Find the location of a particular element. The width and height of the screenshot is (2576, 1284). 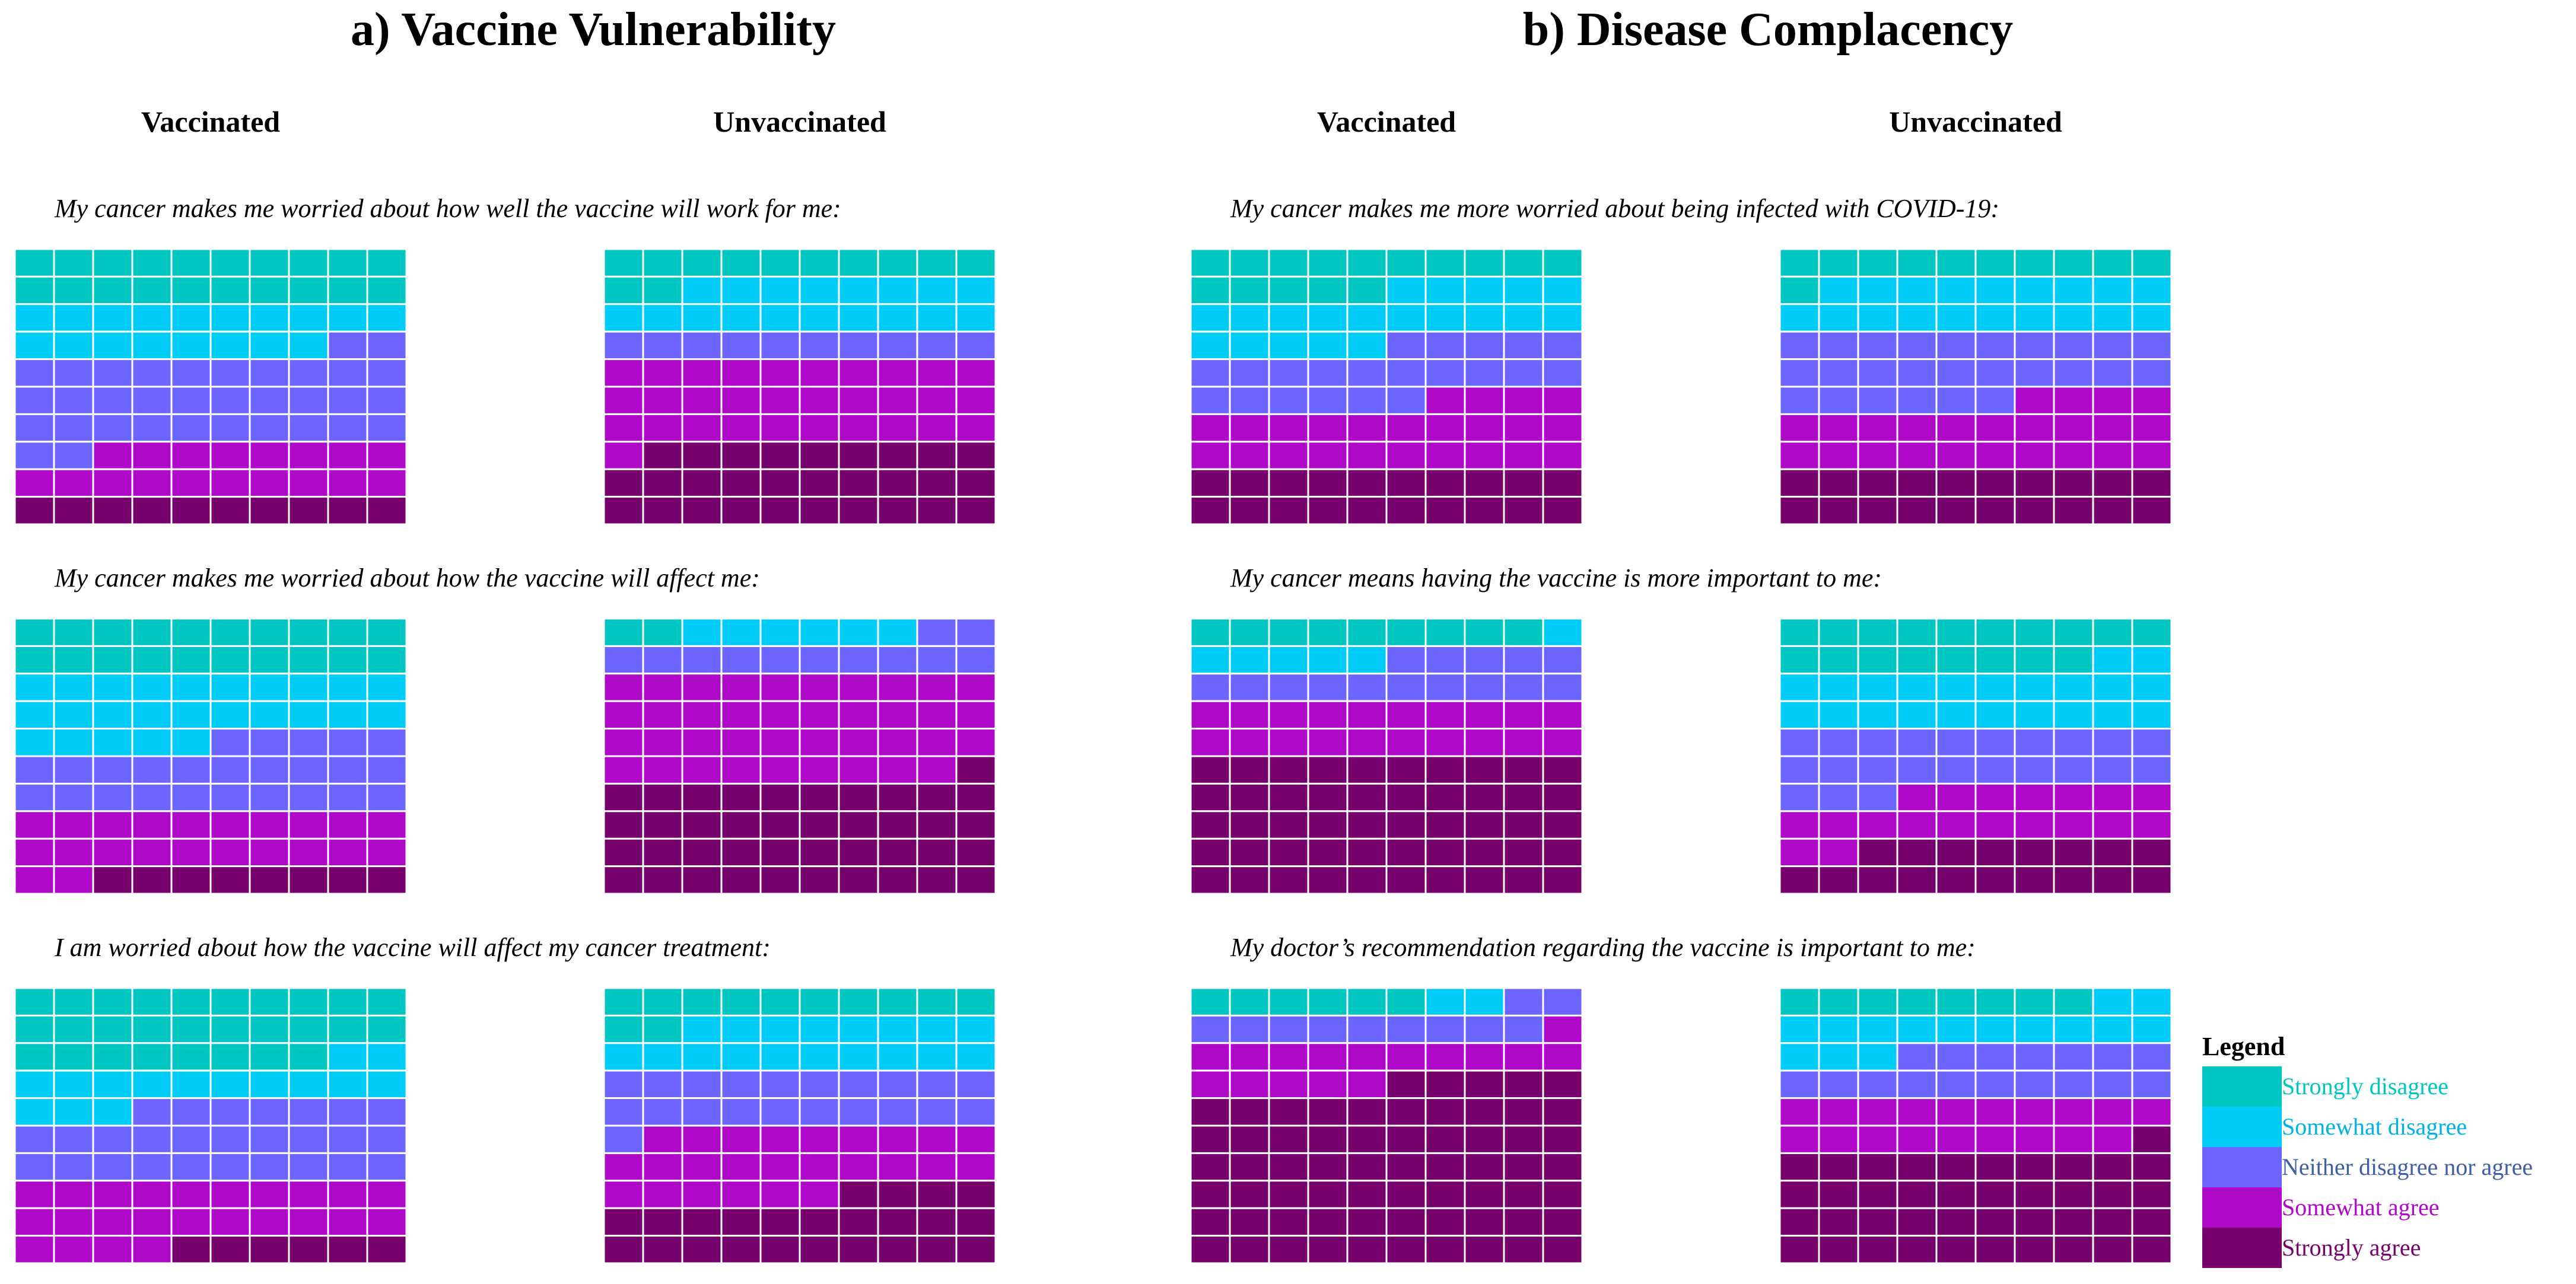

waffle-b1-unvaccinated is located at coordinates (1975, 386).